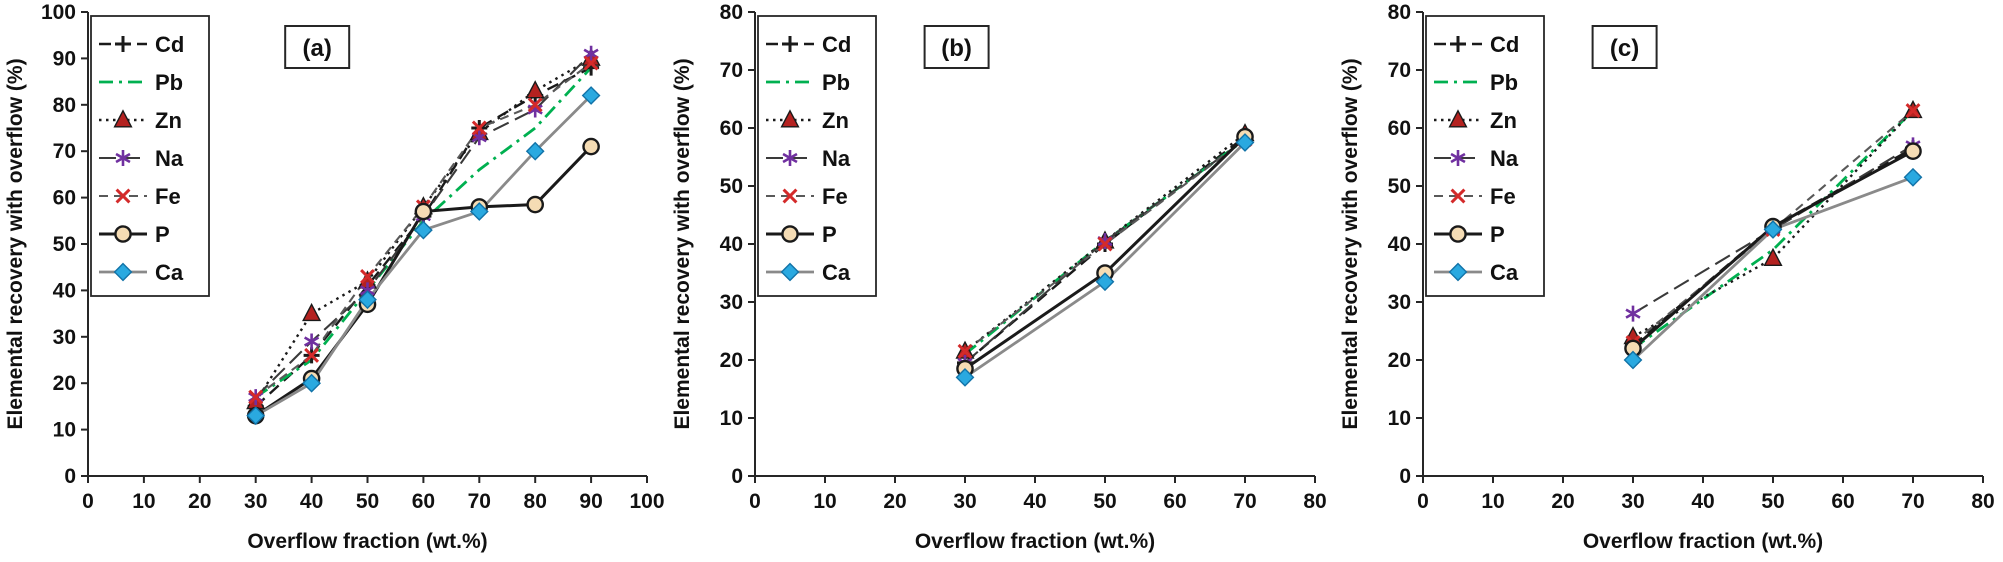  I want to click on series-line-Pb, so click(1773, 229).